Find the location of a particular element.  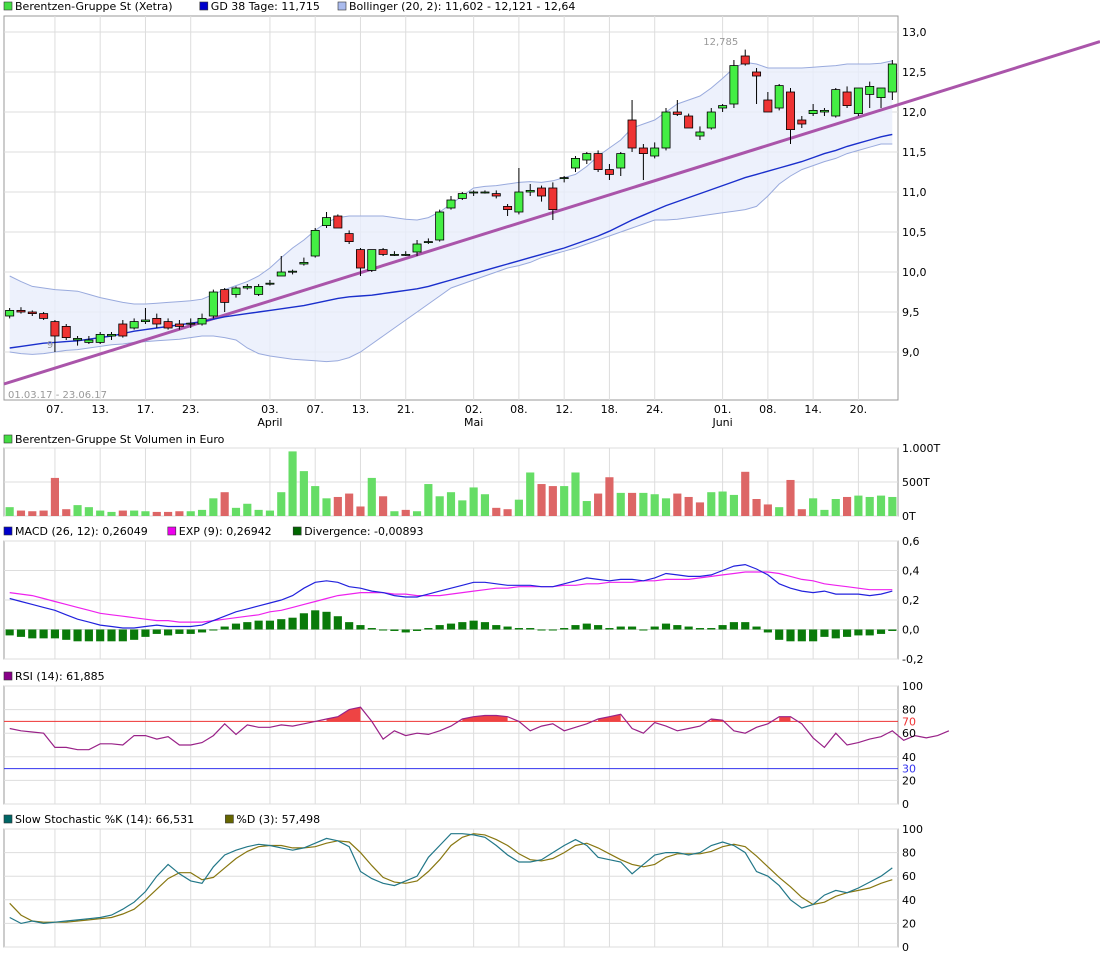

x-tick-label: 12. is located at coordinates (564, 409).